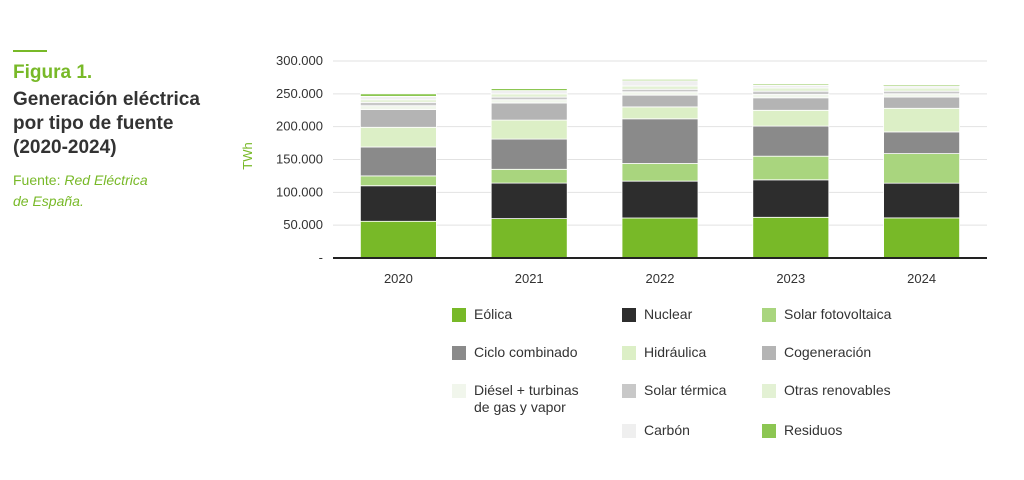  I want to click on legend-label: Hidráulica, so click(675, 352).